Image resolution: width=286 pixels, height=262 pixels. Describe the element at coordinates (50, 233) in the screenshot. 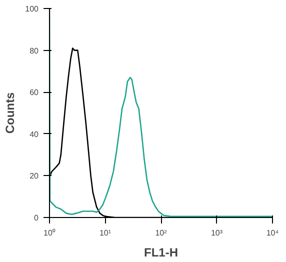

I see `x-tick-label: 10⁰` at that location.